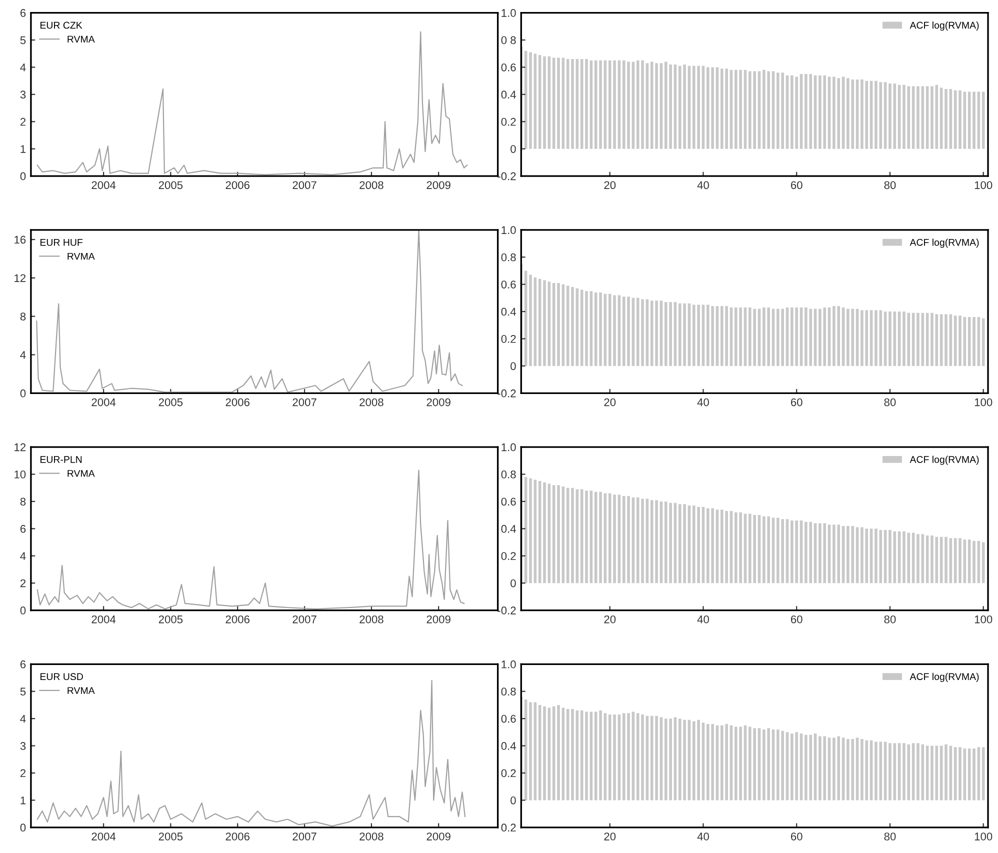  I want to click on legend-title: EUR-PLN, so click(61, 459).